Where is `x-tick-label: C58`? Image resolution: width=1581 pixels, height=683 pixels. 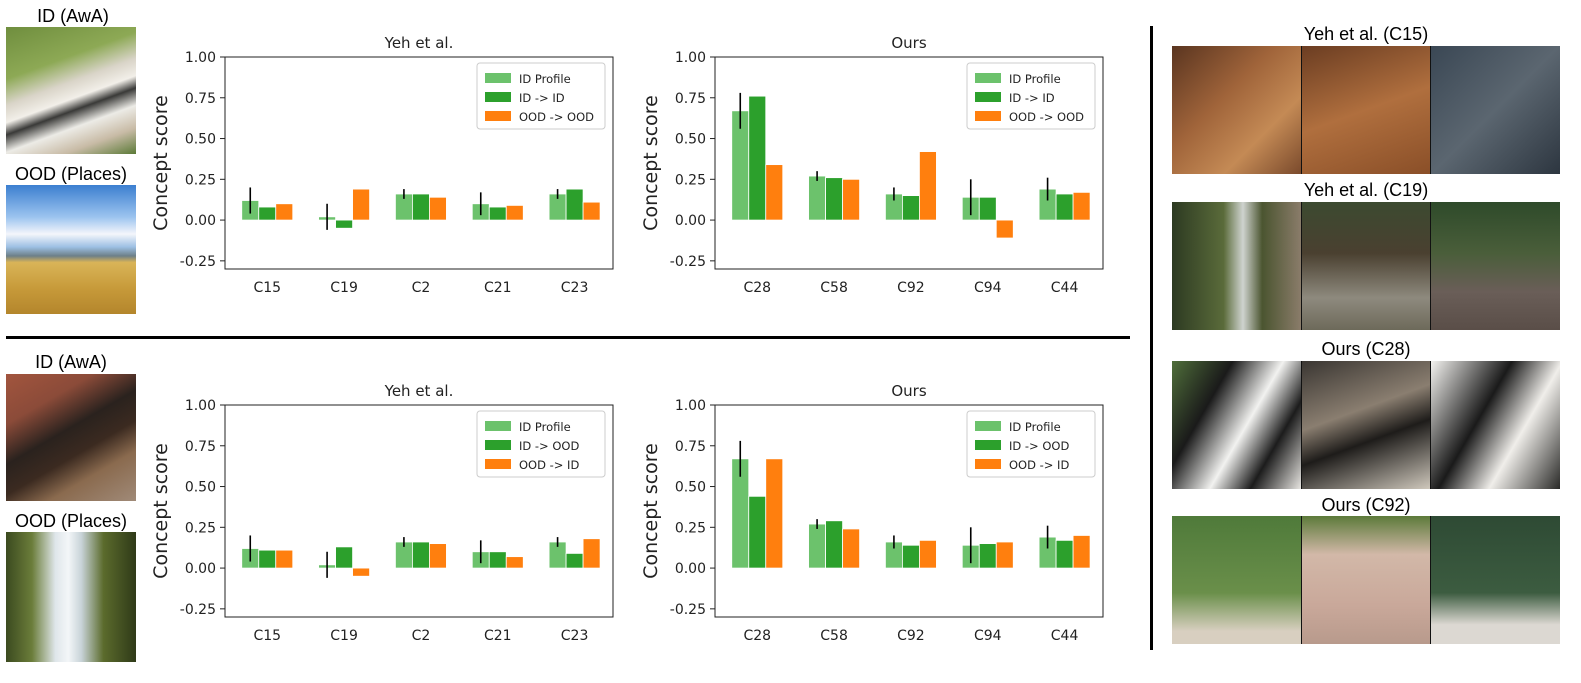
x-tick-label: C58 is located at coordinates (834, 288).